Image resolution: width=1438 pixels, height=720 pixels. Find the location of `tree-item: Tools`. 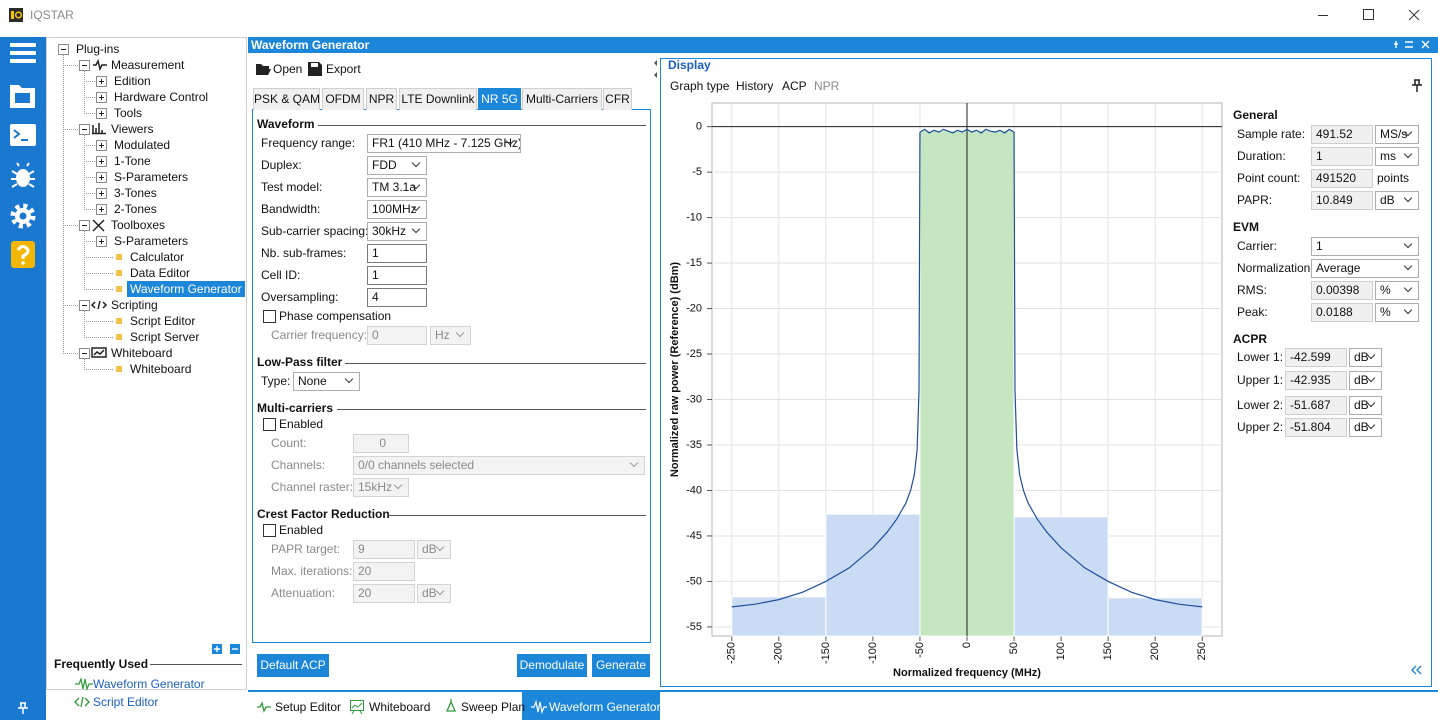

tree-item: Tools is located at coordinates (128, 113).